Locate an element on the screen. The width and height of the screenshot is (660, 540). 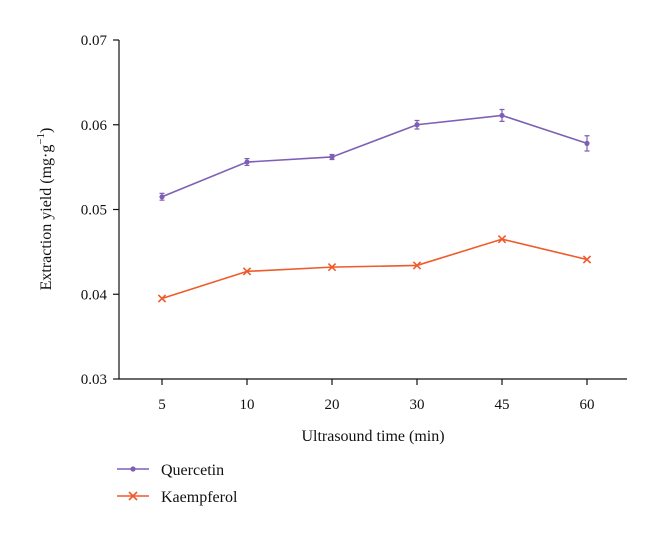
y-tick-label: 0.03 is located at coordinates (94, 380).